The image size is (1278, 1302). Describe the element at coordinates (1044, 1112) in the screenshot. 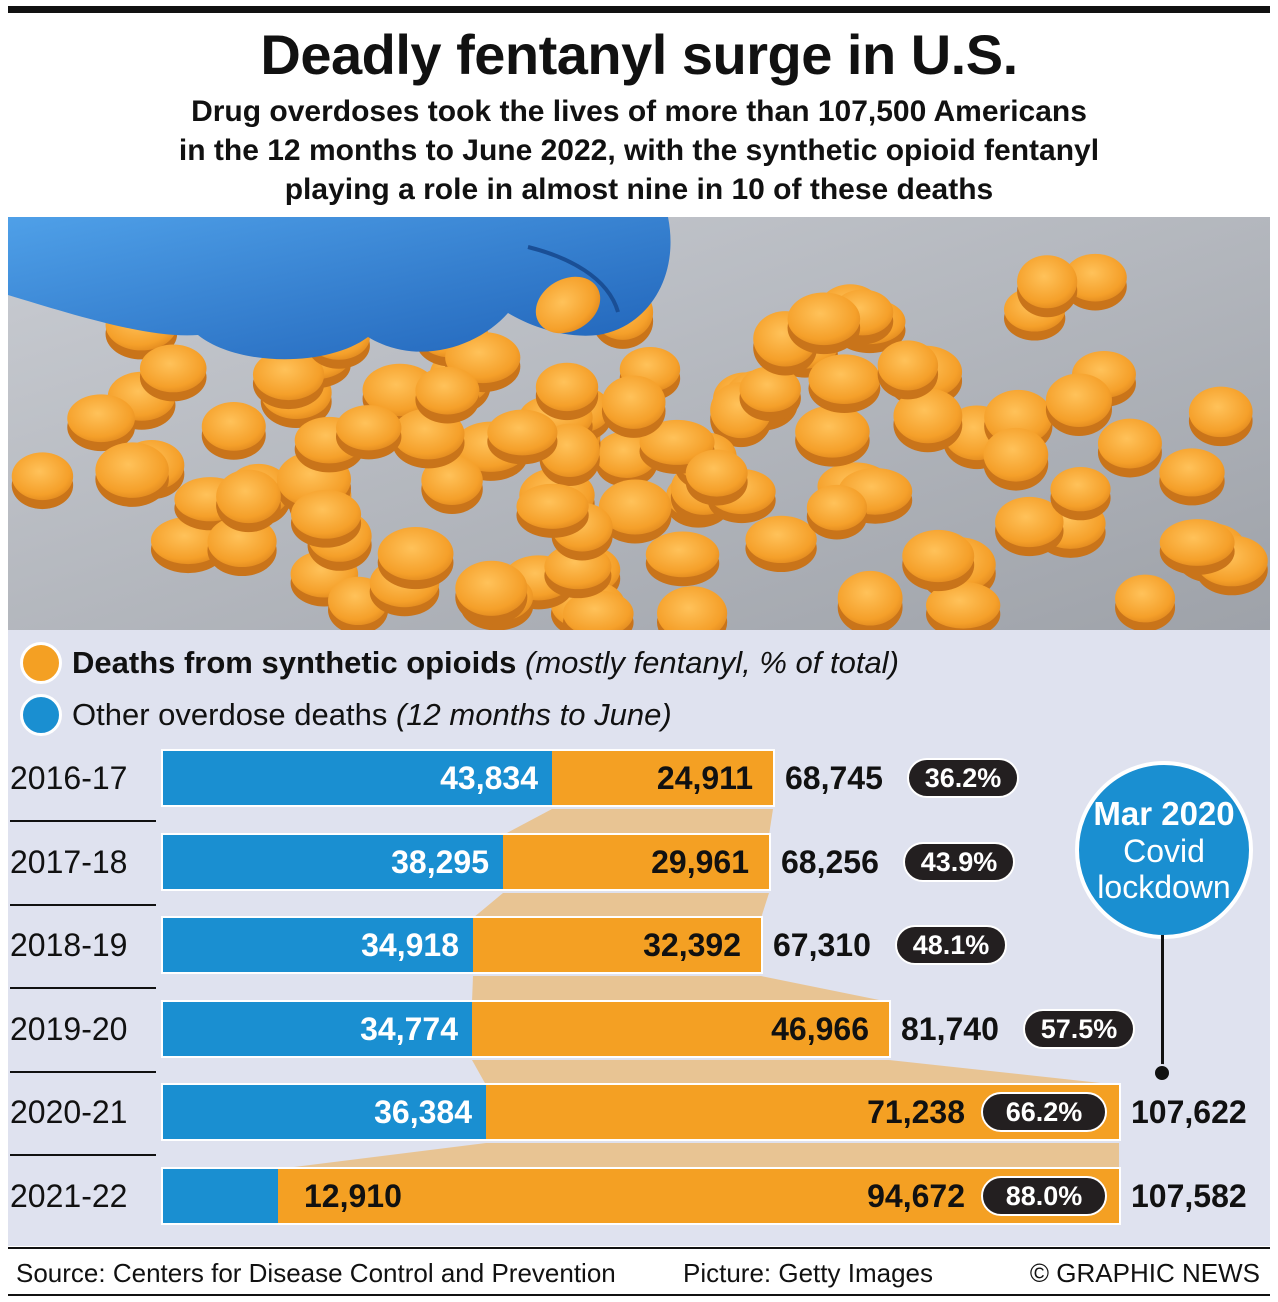

I see `share-badge: 66.2%` at that location.